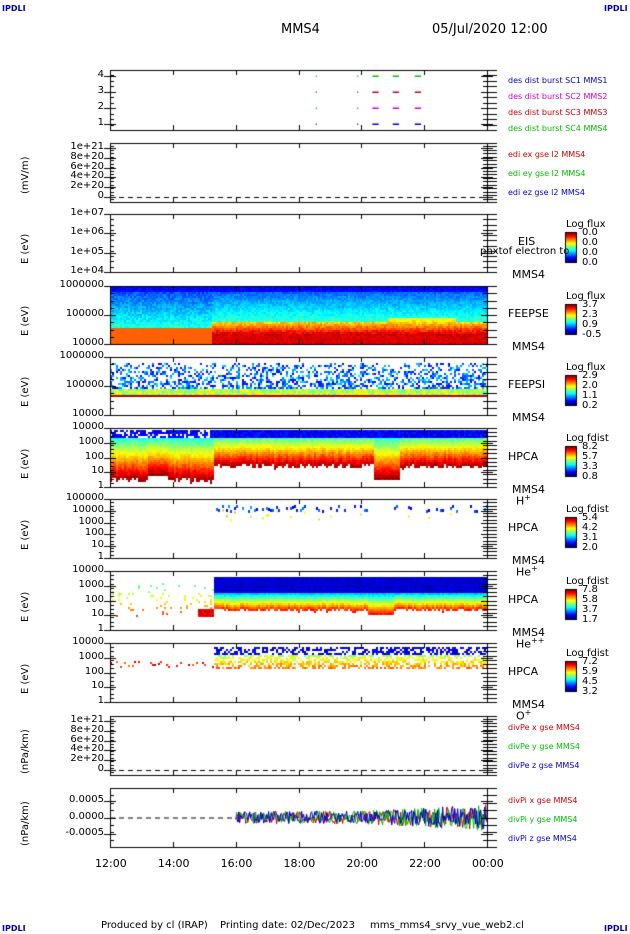 The image size is (630, 934). I want to click on legend-burst-2: des dist burst SC3 MMS3, so click(558, 112).